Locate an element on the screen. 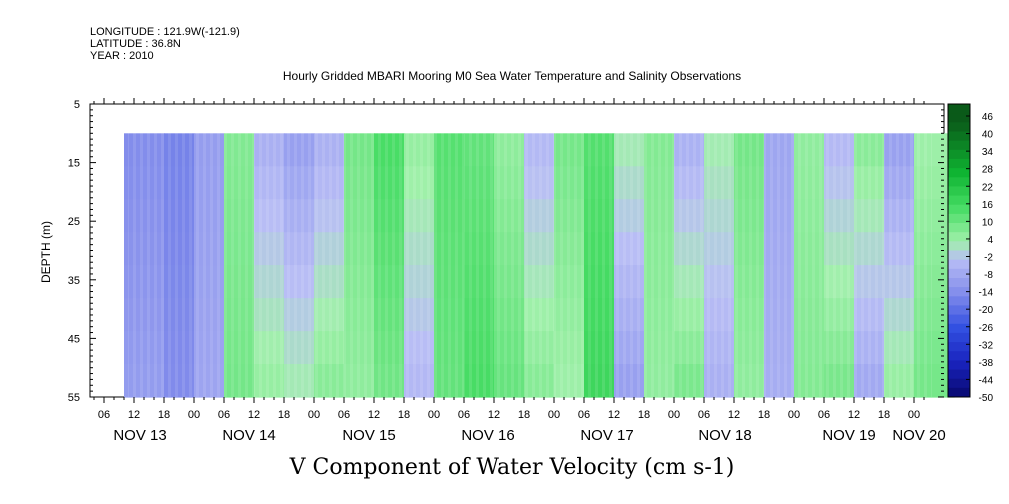  colorbar-frame is located at coordinates (959, 250).